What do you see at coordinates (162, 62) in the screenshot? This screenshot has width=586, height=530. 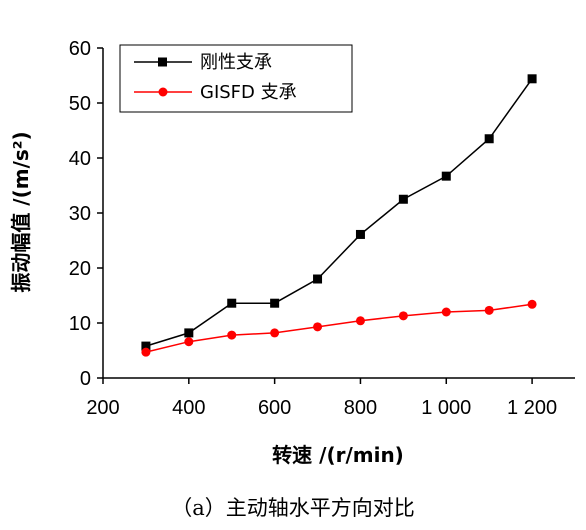 I see `legend-marker-rigid` at bounding box center [162, 62].